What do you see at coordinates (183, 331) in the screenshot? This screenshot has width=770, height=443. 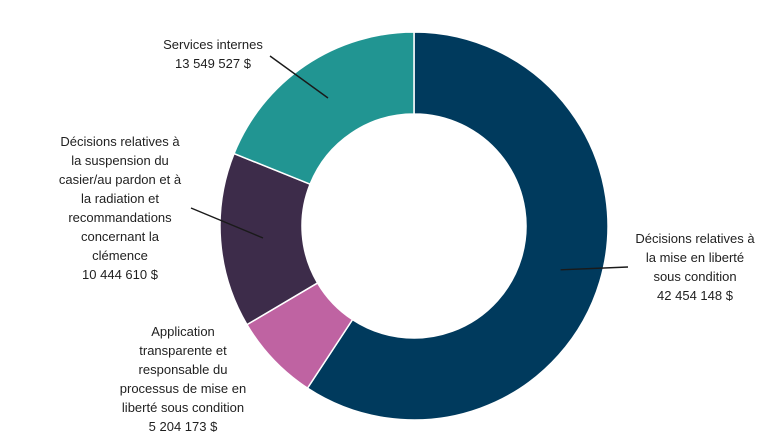 I see `label-transparent-process-line-1: Application` at bounding box center [183, 331].